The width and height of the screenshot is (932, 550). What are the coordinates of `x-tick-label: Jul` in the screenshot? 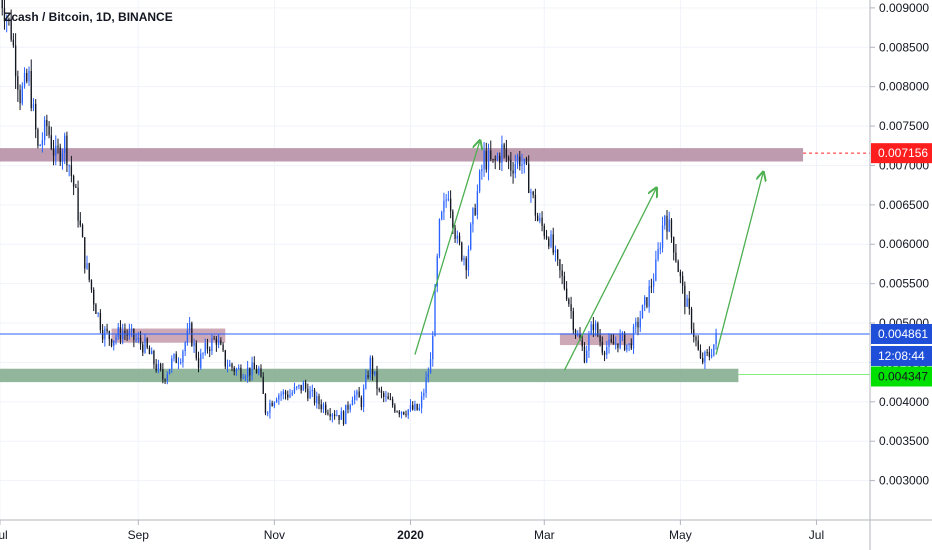 It's located at (4, 535).